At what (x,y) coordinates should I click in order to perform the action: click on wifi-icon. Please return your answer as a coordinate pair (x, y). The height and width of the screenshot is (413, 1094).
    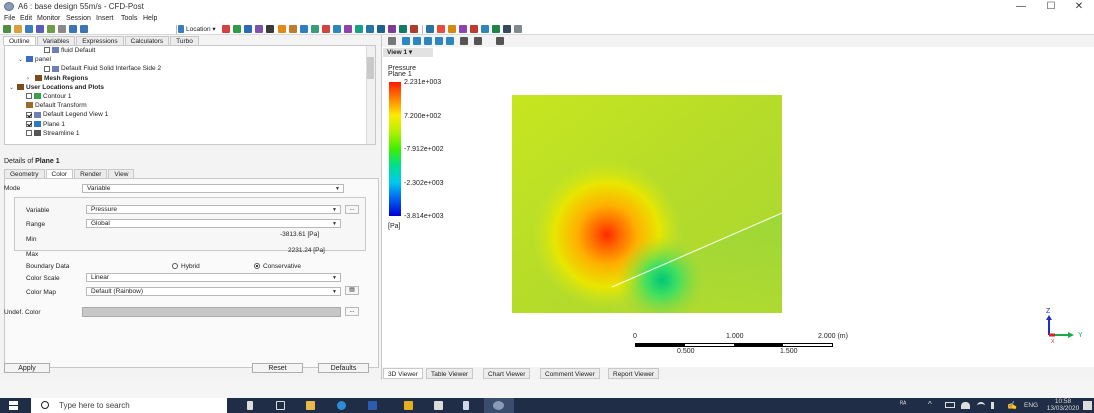
    Looking at the image, I should click on (981, 405).